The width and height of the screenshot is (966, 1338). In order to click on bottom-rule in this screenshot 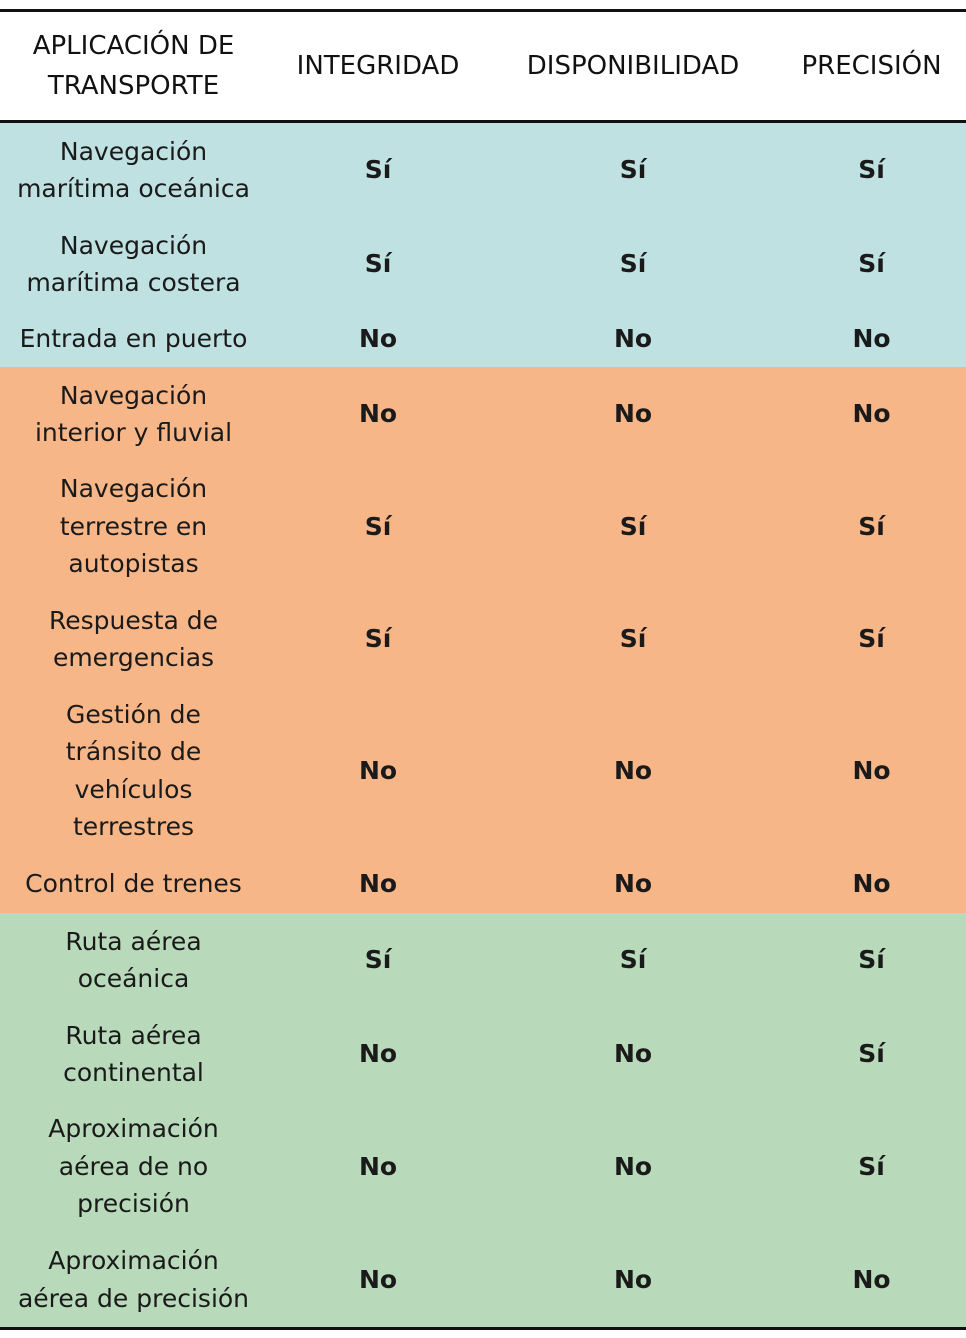, I will do `click(483, 1328)`.